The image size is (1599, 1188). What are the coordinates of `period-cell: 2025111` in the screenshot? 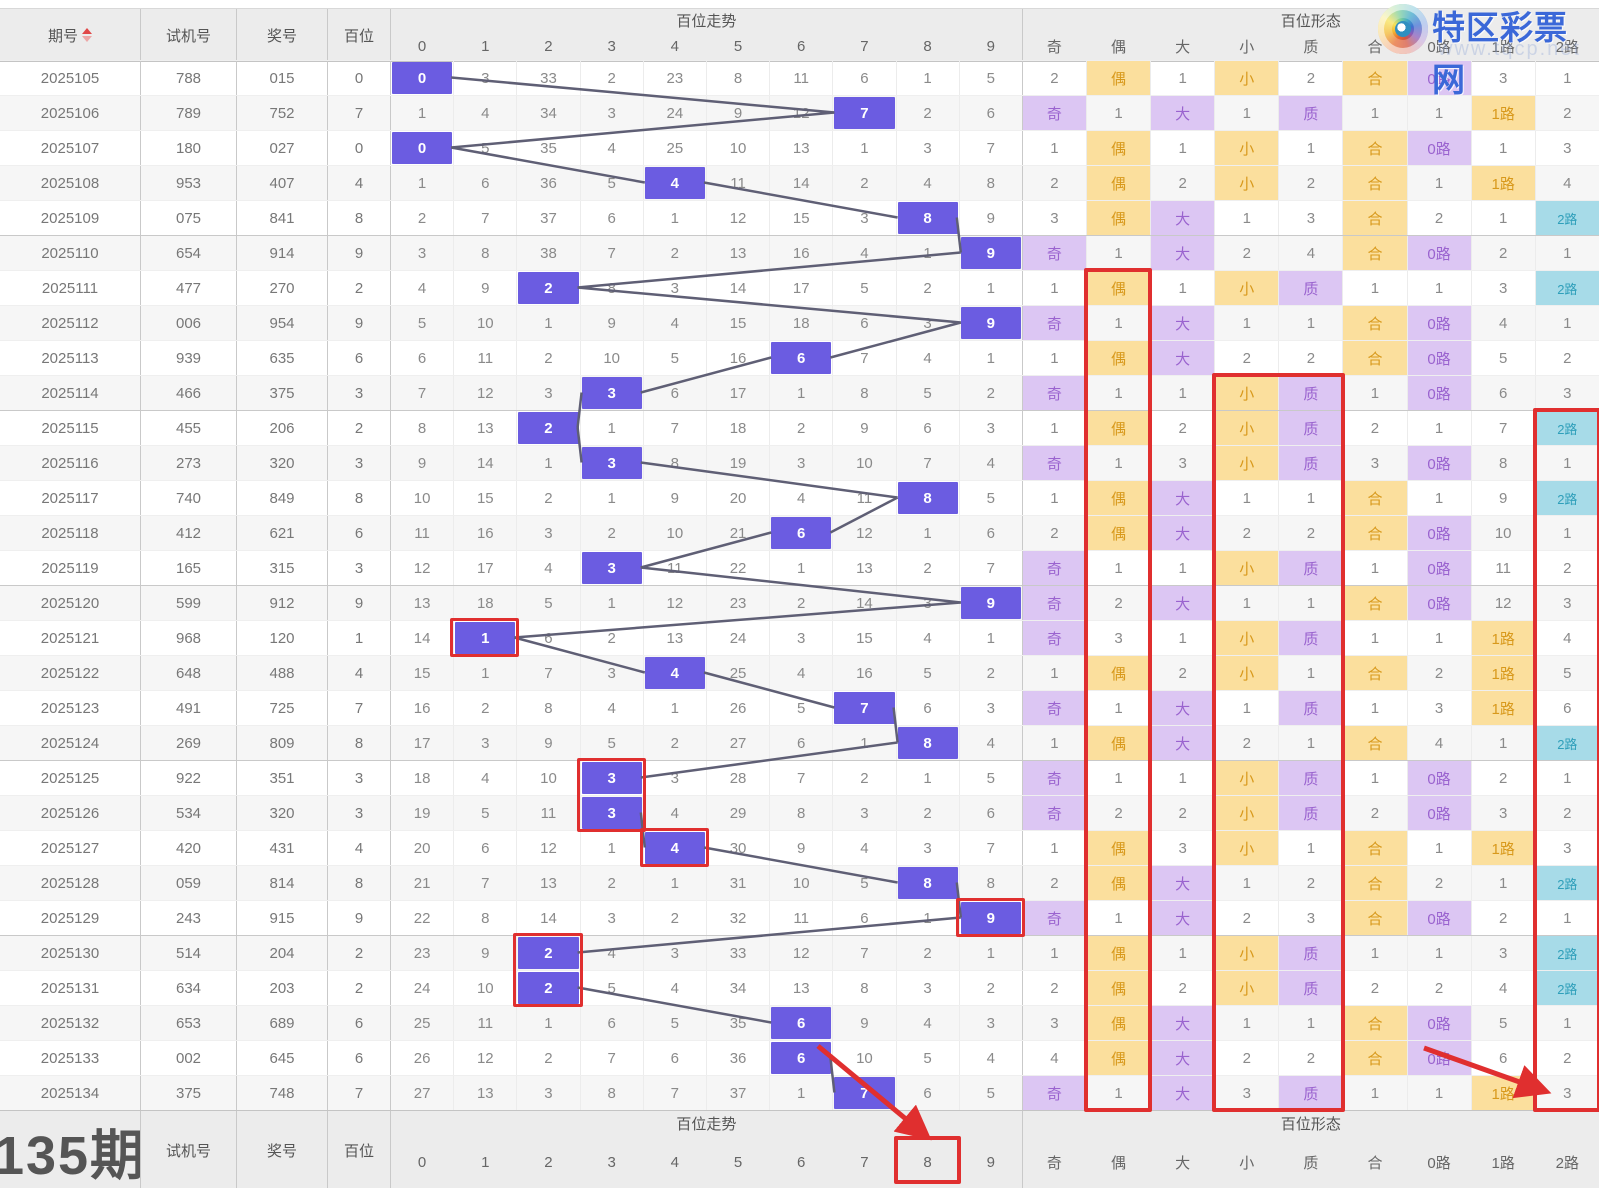 It's located at (70, 288).